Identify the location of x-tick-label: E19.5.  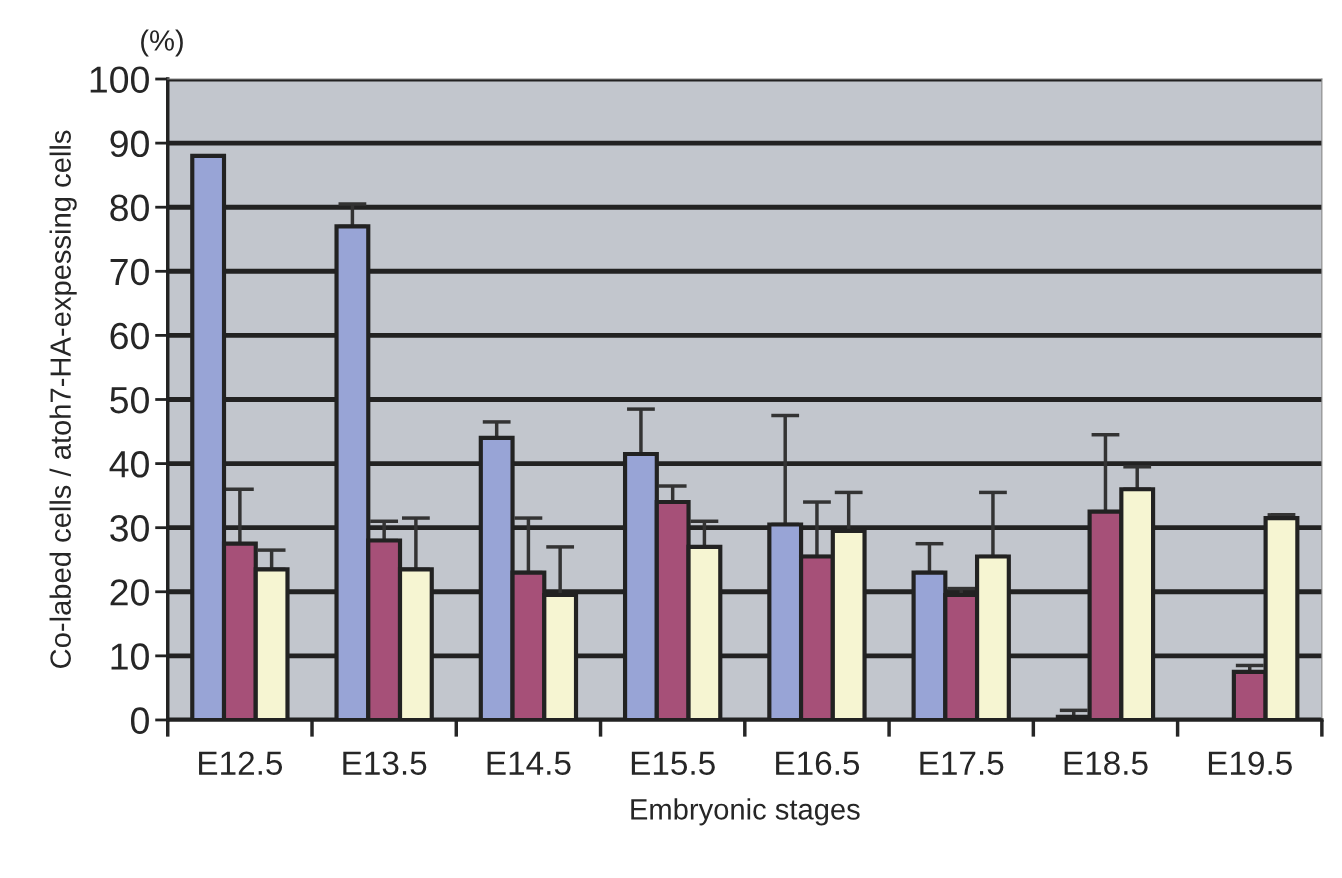
(1250, 763).